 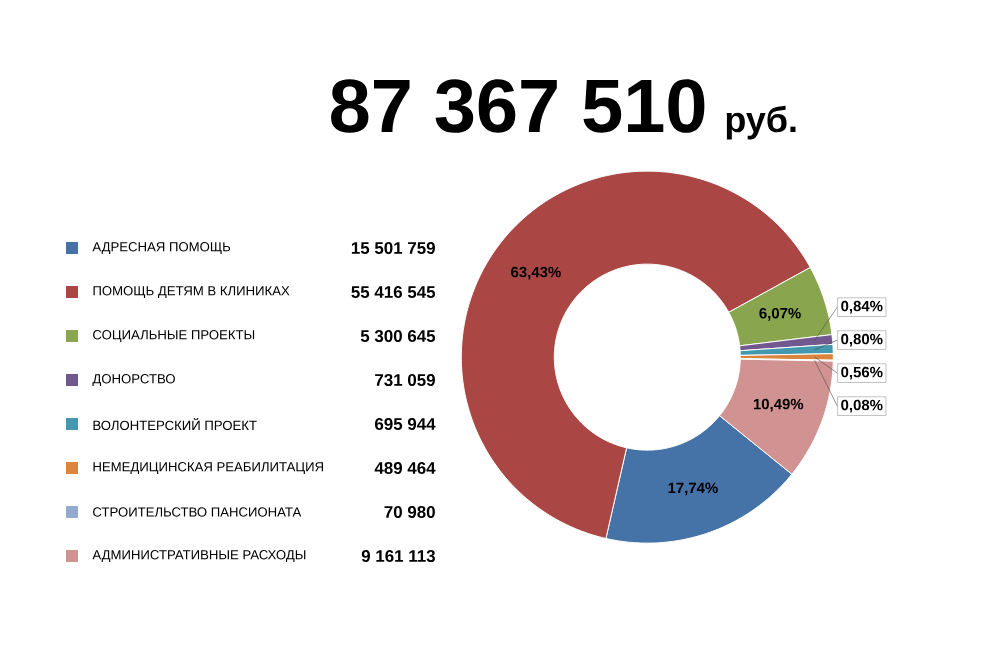 I want to click on text: 5 300 645, so click(x=398, y=336).